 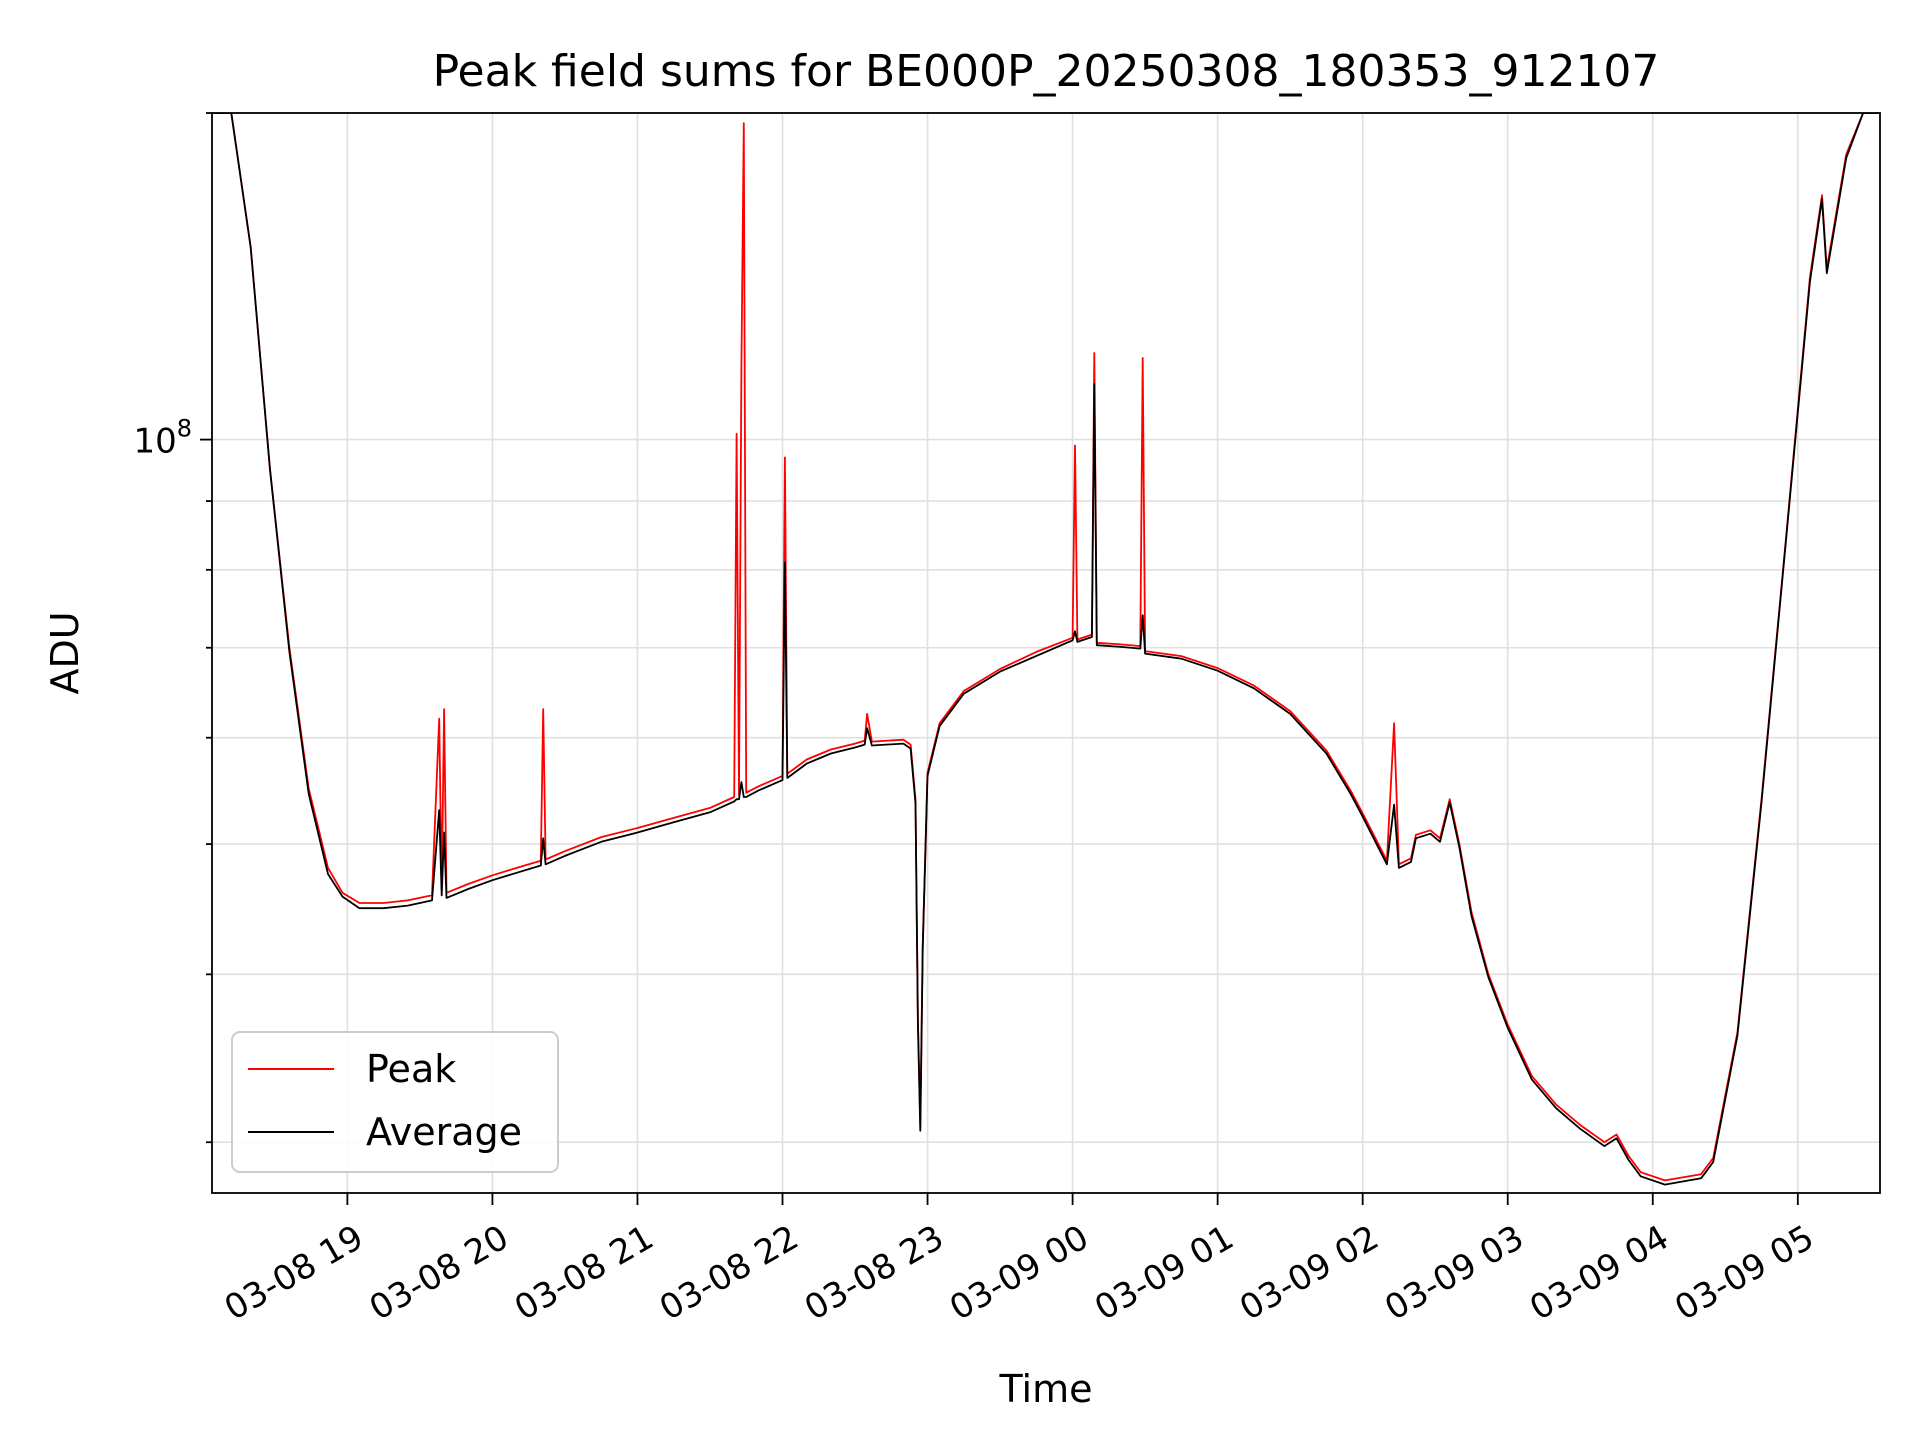 What do you see at coordinates (444, 1132) in the screenshot?
I see `legend-label-average: Average` at bounding box center [444, 1132].